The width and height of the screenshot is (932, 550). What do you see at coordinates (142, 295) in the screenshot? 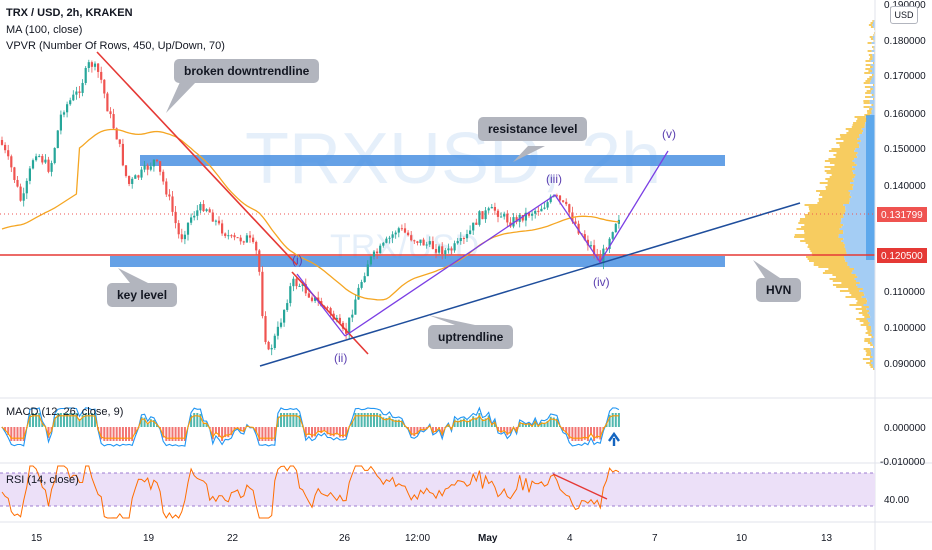
I see `key-level-callout: key level` at bounding box center [142, 295].